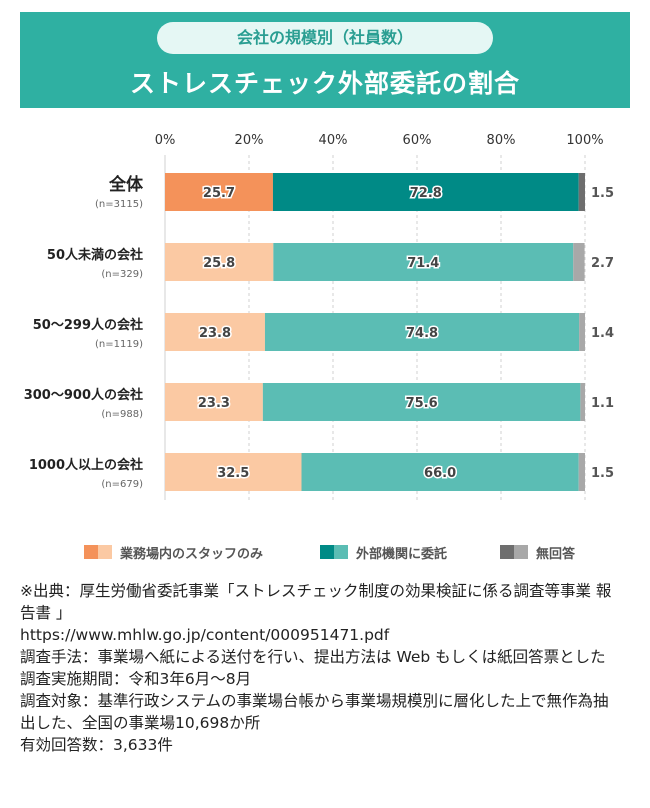 The image size is (650, 808). I want to click on chart-subtitle: 会社の規模別（社員数）, so click(325, 38).